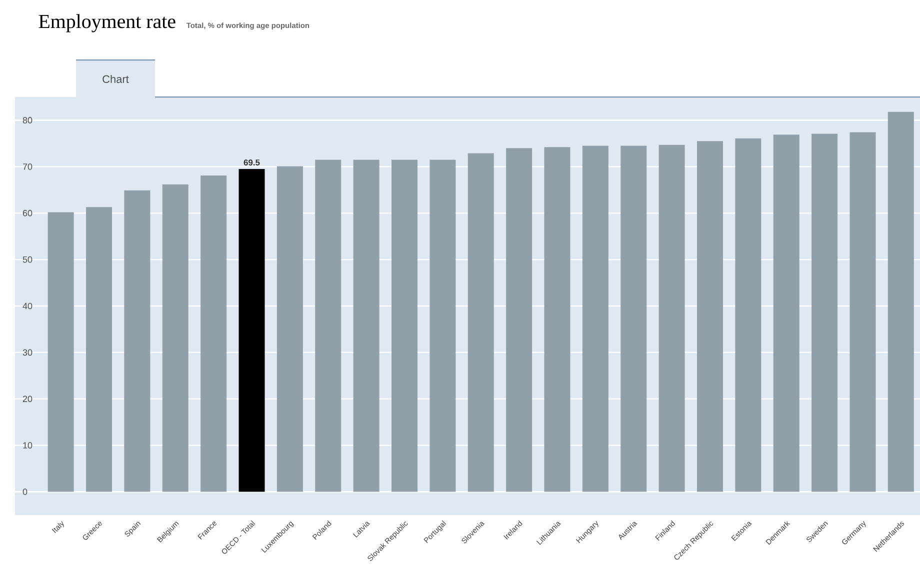 The height and width of the screenshot is (578, 920). What do you see at coordinates (107, 23) in the screenshot?
I see `chart-title: Employment rate` at bounding box center [107, 23].